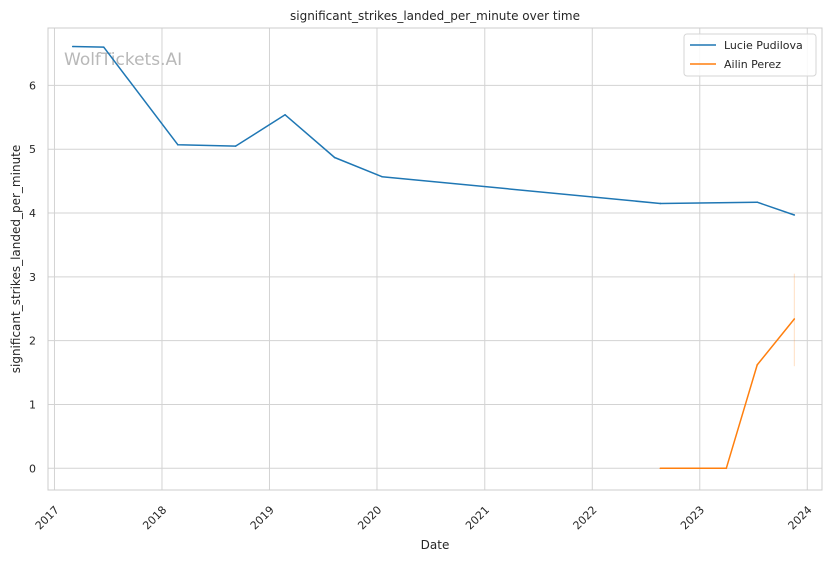 Image resolution: width=832 pixels, height=561 pixels. I want to click on series-line-ailin-perez, so click(727, 394).